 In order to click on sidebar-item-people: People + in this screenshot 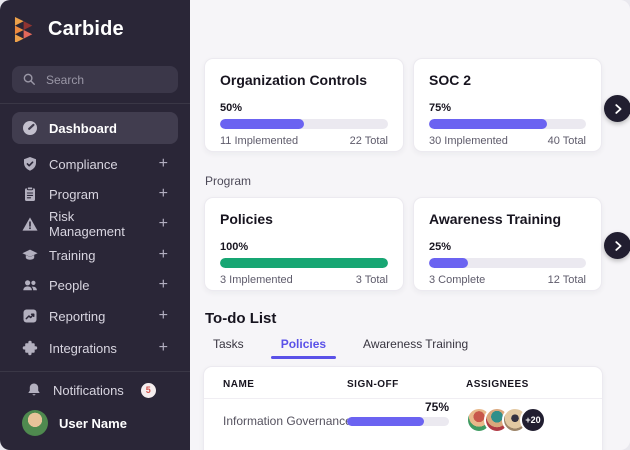, I will do `click(95, 285)`.